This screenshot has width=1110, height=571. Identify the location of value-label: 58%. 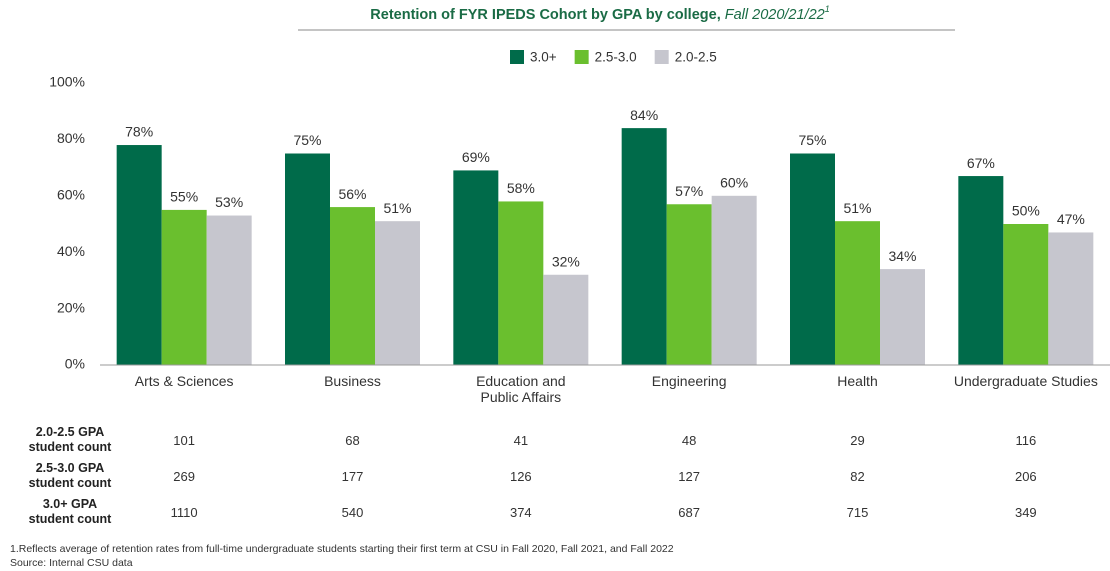
(521, 188).